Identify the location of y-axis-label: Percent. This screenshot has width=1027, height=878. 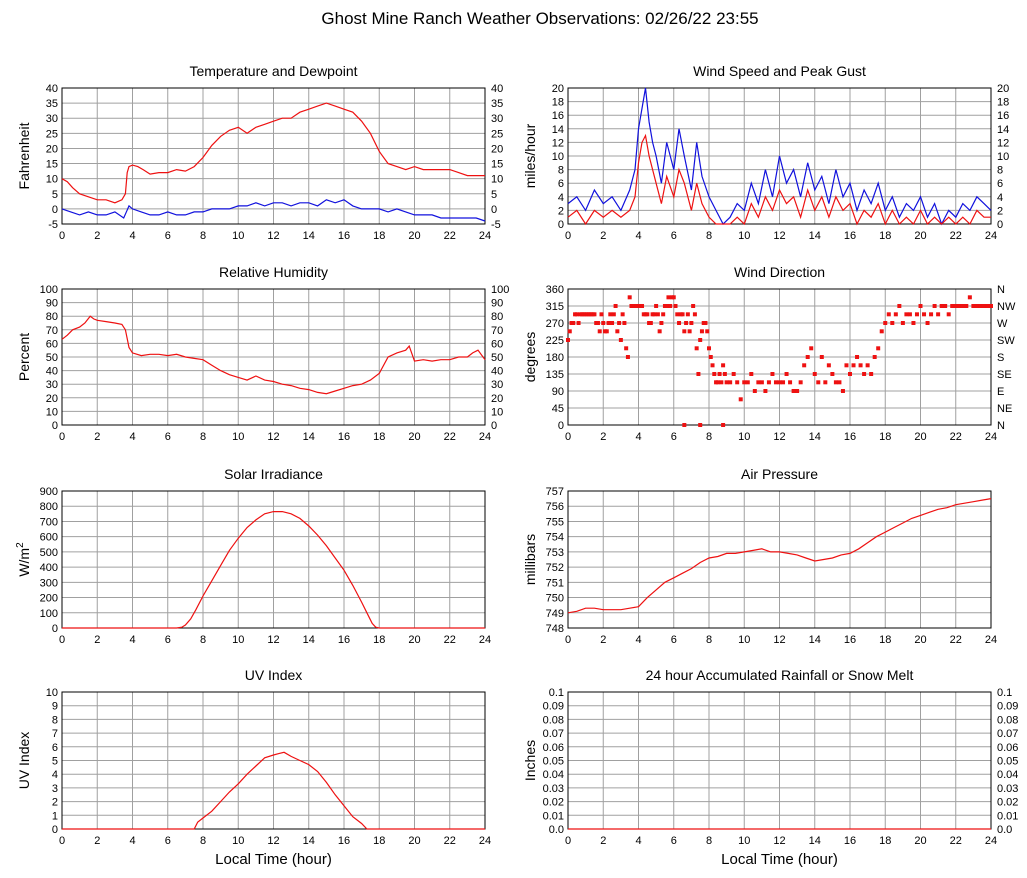
(24, 357).